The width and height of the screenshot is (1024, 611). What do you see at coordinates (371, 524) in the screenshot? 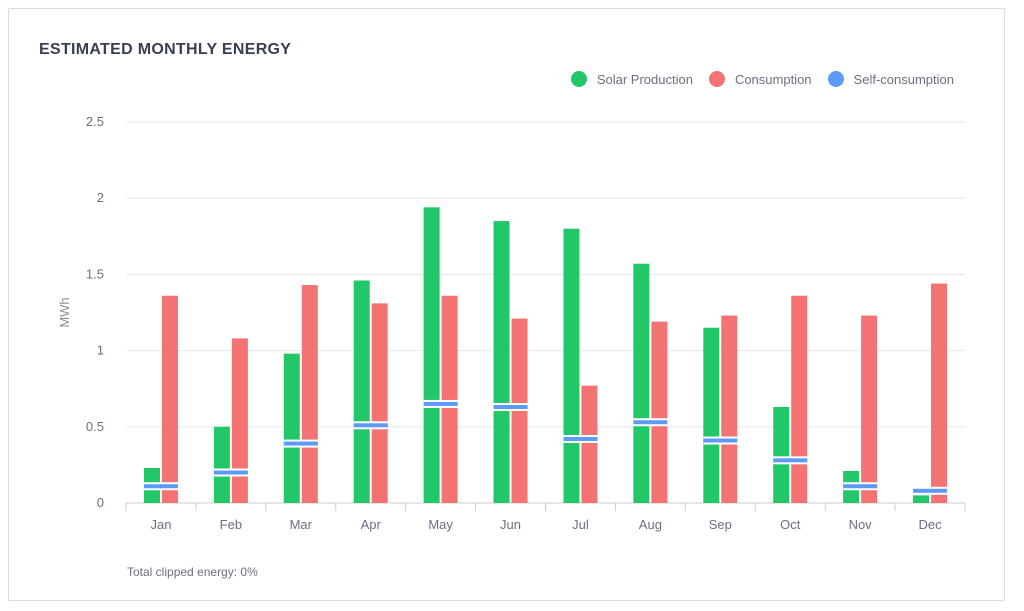
I see `x-tick-label: Apr` at bounding box center [371, 524].